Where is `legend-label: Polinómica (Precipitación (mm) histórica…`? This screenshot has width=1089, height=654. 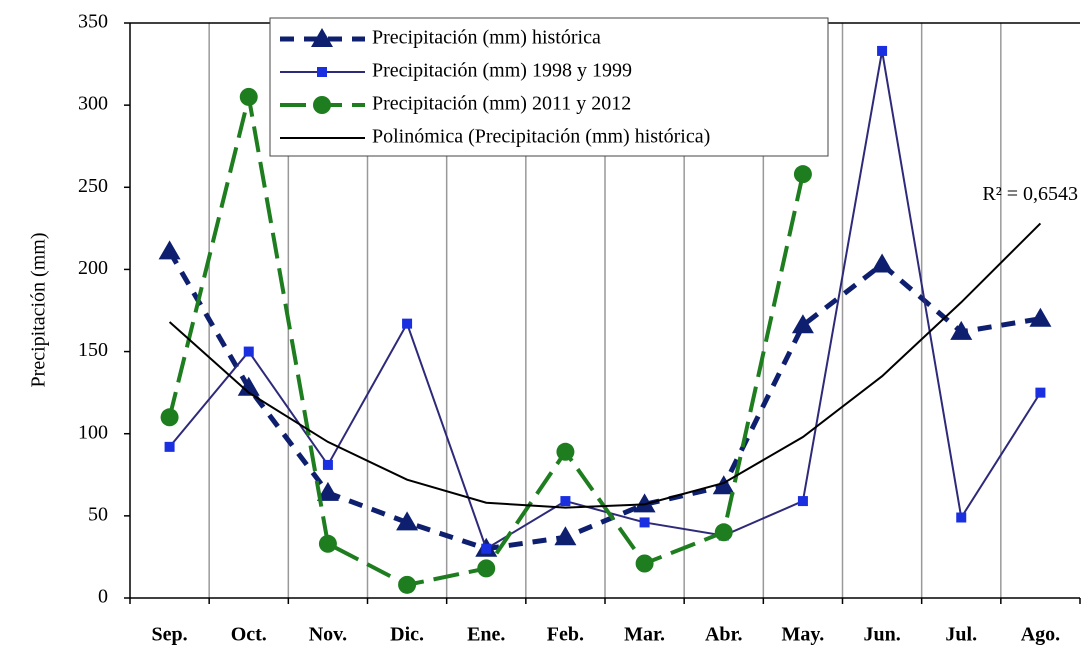 legend-label: Polinómica (Precipitación (mm) histórica… is located at coordinates (541, 137).